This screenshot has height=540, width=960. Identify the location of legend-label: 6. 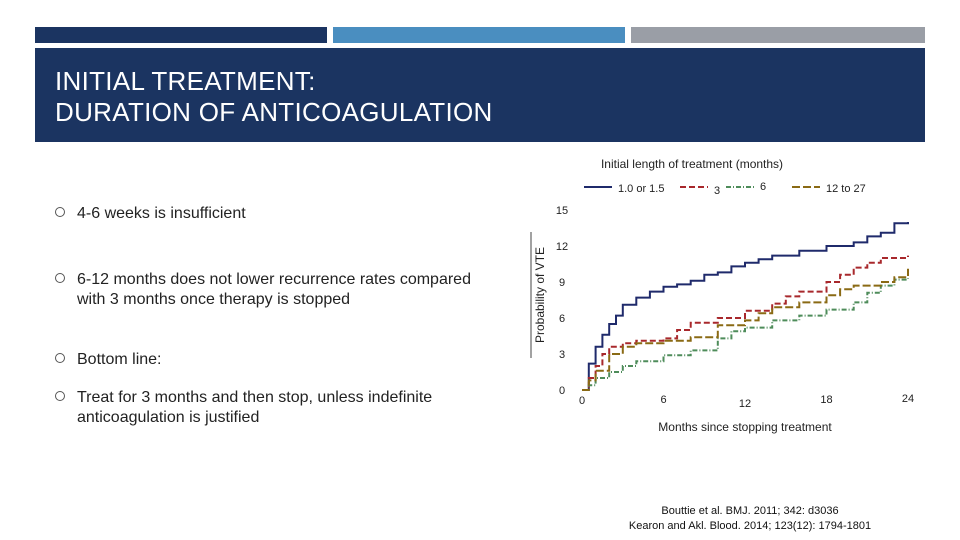
(763, 187).